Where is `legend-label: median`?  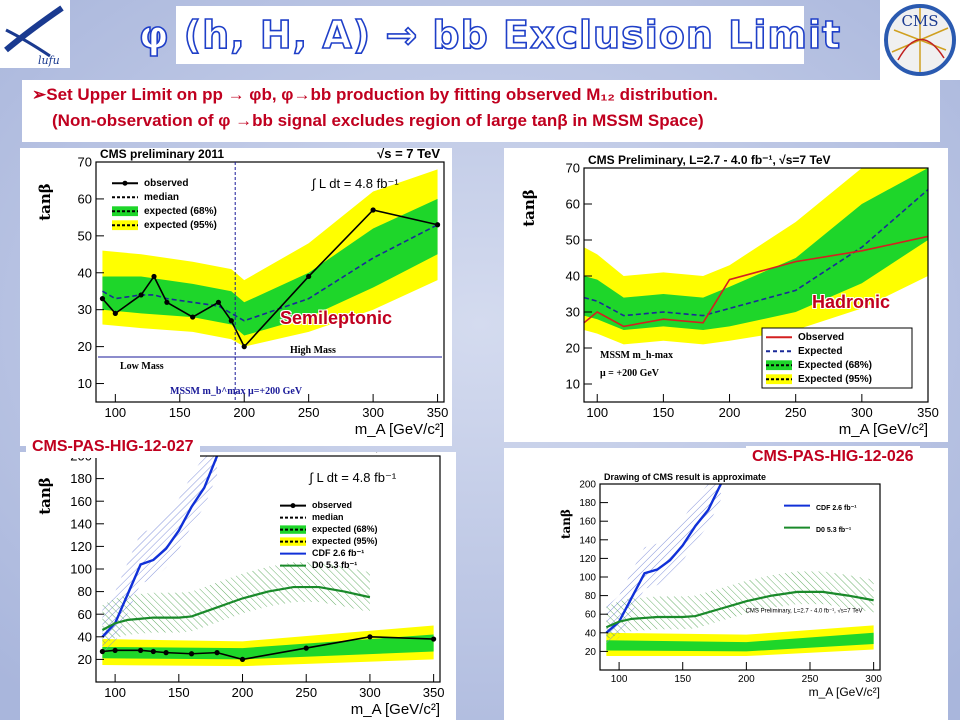
legend-label: median is located at coordinates (161, 197).